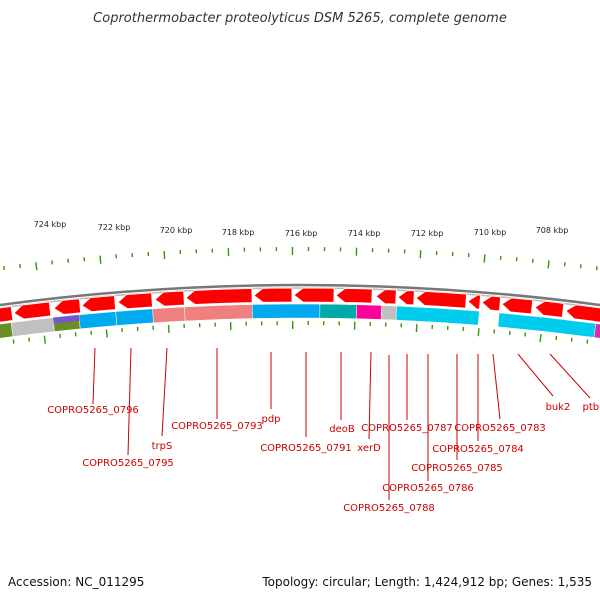  What do you see at coordinates (478, 449) in the screenshot?
I see `gene-label: COPRO5265_0784` at bounding box center [478, 449].